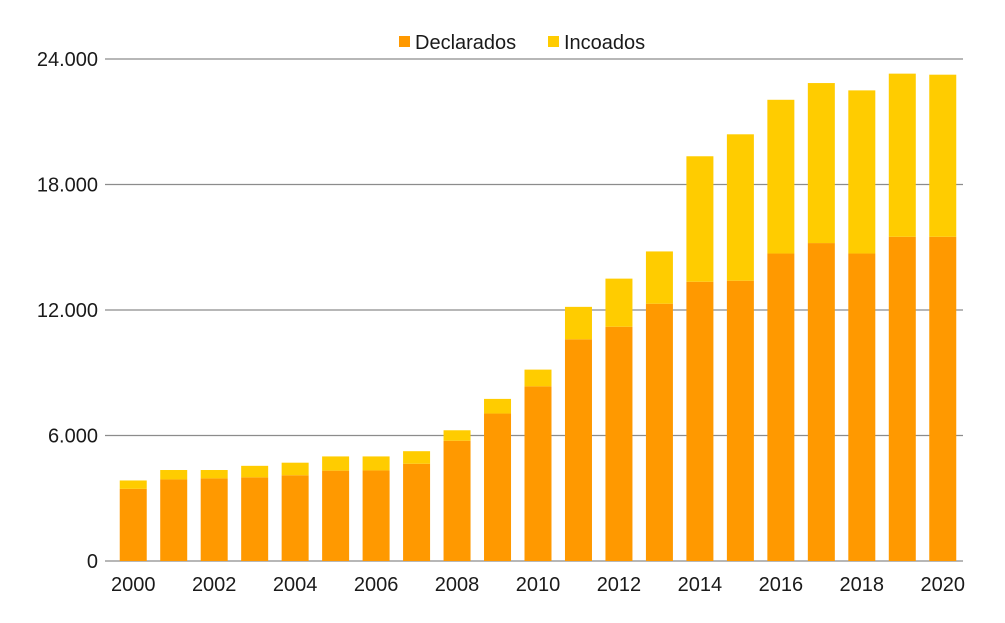 Image resolution: width=1005 pixels, height=623 pixels. What do you see at coordinates (619, 443) in the screenshot?
I see `bar-declarados-2012` at bounding box center [619, 443].